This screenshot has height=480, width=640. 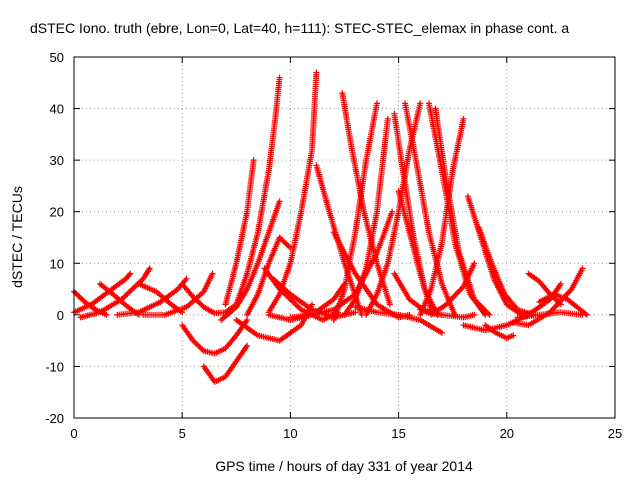 I want to click on x-tick-label: 25, so click(x=615, y=433).